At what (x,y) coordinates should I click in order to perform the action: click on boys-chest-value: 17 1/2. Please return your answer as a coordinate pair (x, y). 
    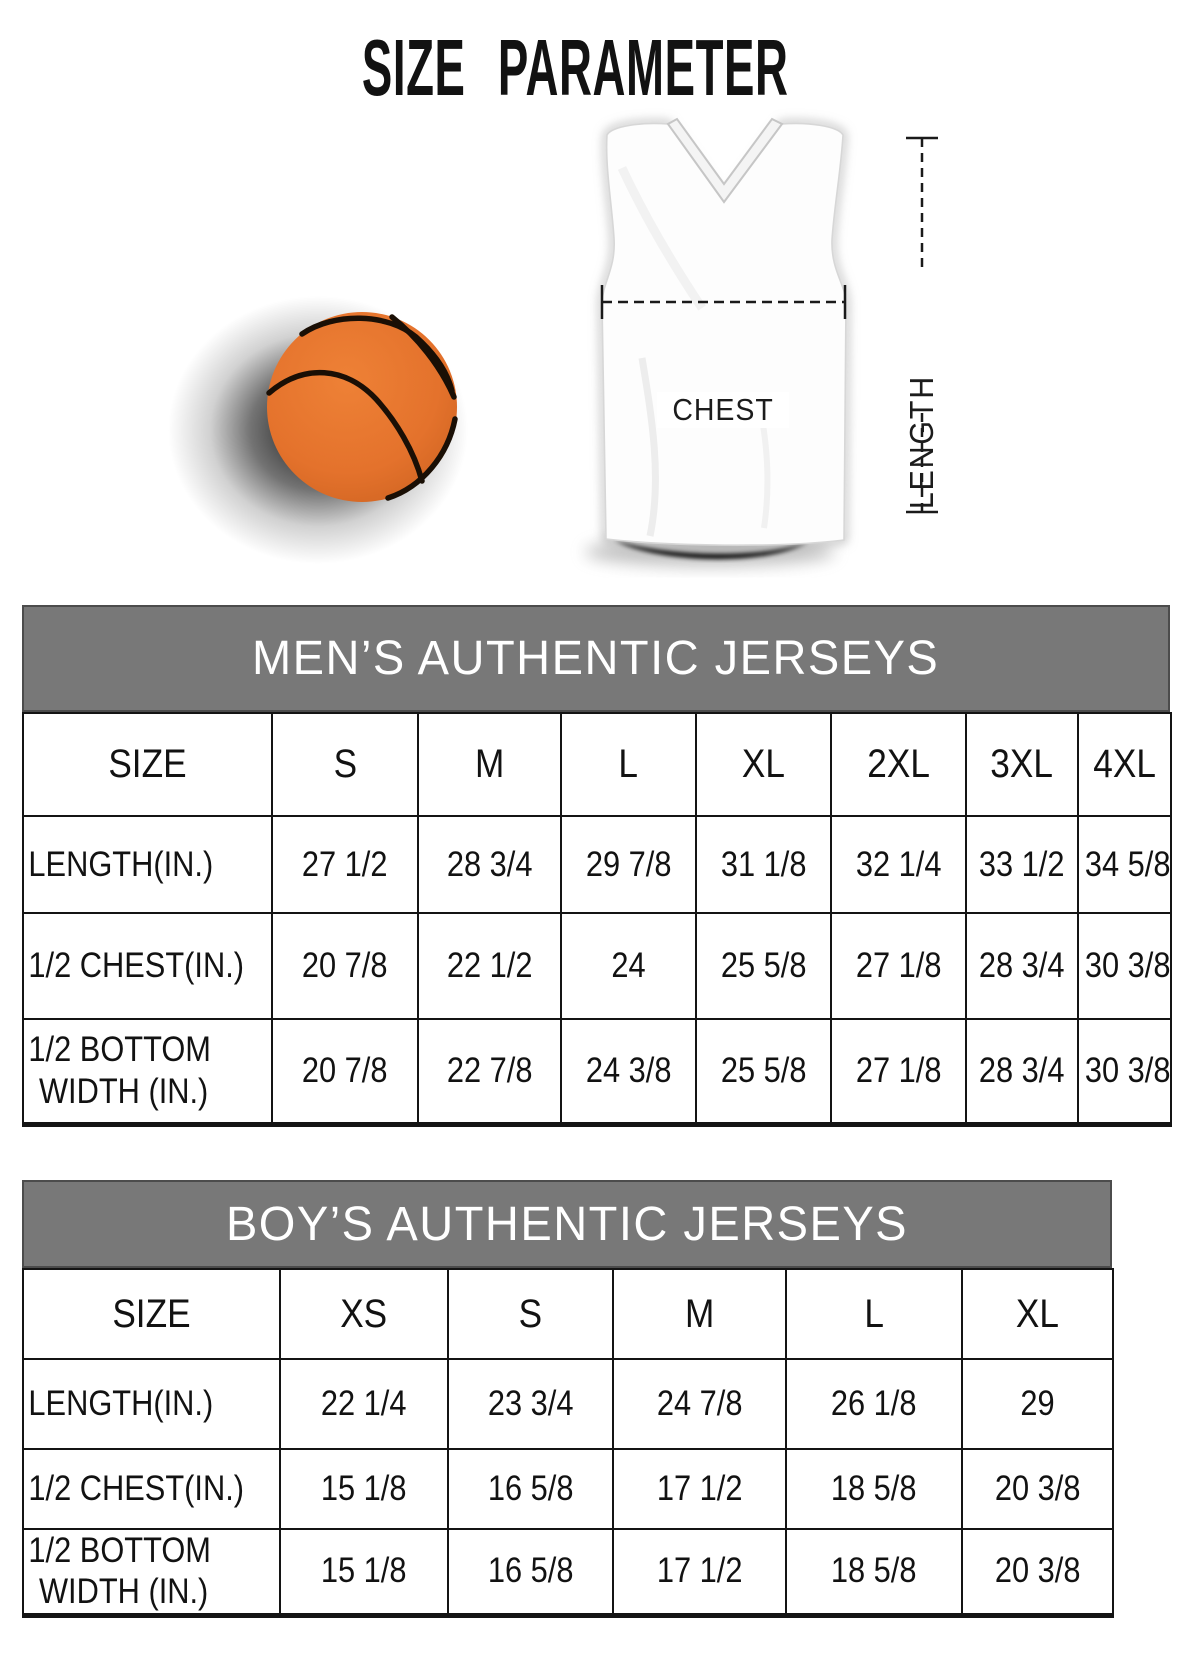
    Looking at the image, I should click on (699, 1488).